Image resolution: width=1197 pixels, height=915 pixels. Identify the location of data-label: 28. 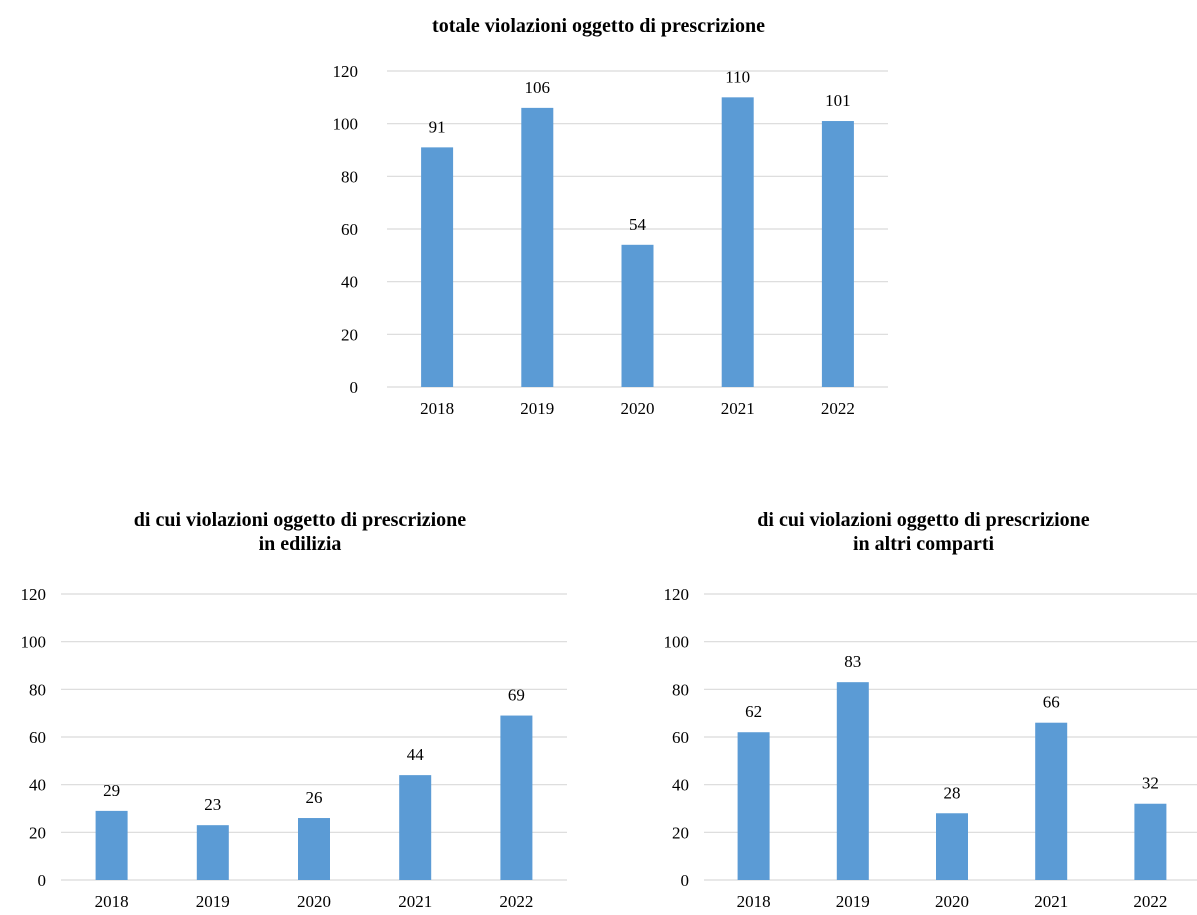
(952, 792).